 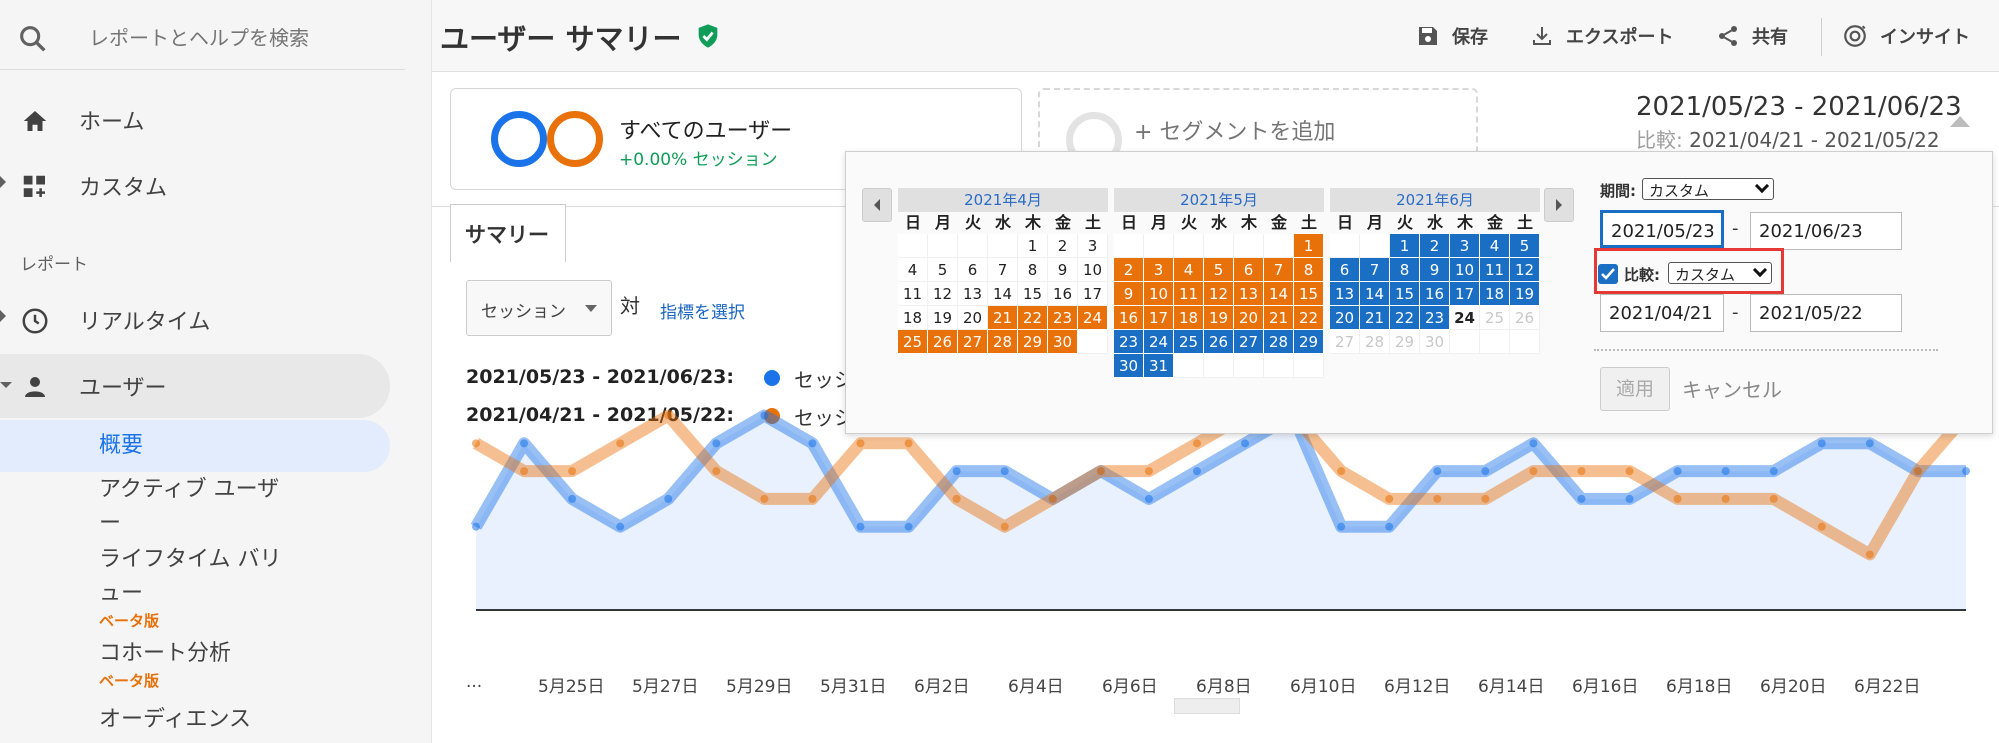 What do you see at coordinates (1063, 342) in the screenshot?
I see `calendar-day: 30` at bounding box center [1063, 342].